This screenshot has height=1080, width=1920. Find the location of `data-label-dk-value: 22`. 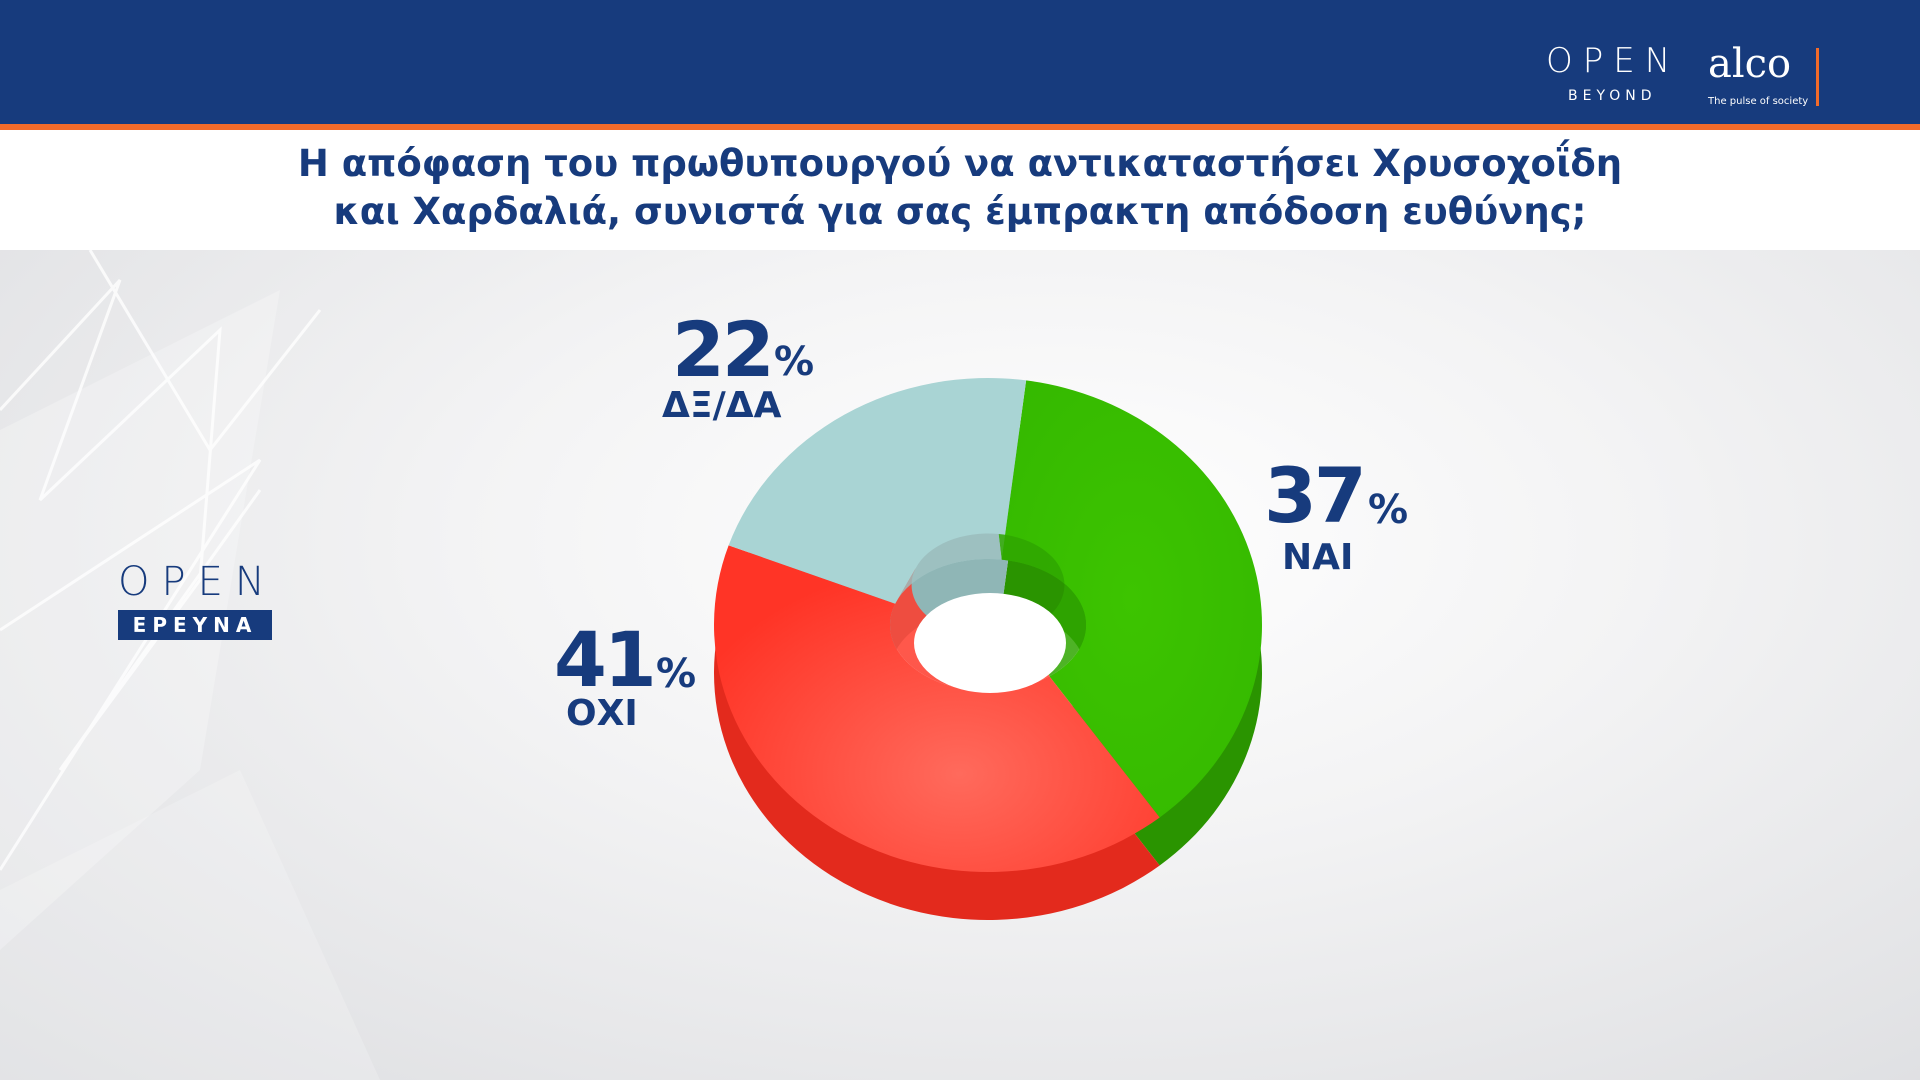

data-label-dk-value: 22 is located at coordinates (723, 349).